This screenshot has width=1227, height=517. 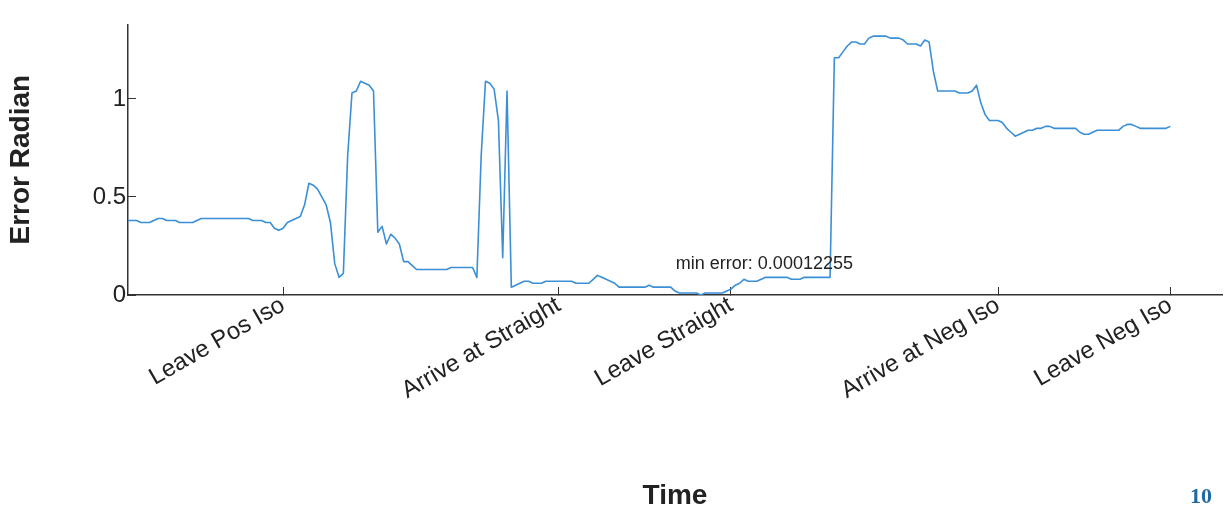 What do you see at coordinates (109, 195) in the screenshot?
I see `y-tick-label: 0.5` at bounding box center [109, 195].